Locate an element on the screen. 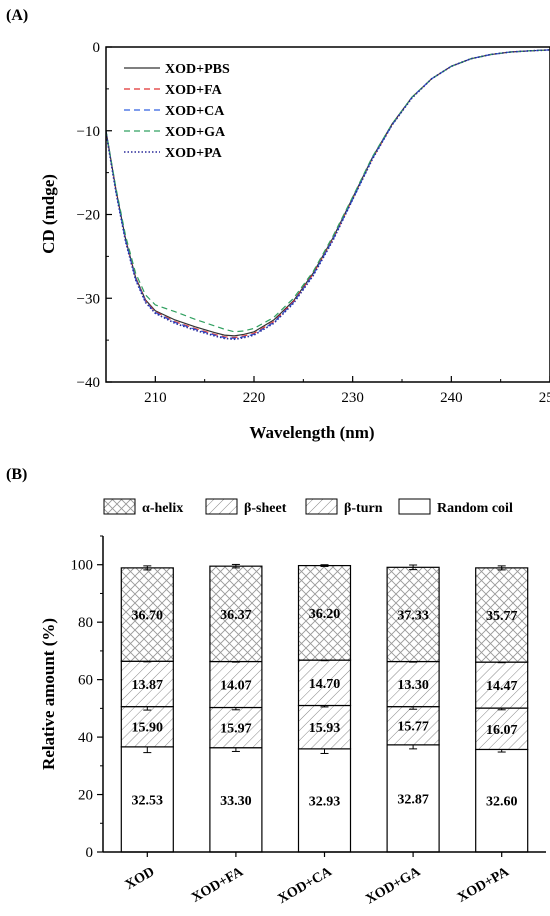 This screenshot has width=550, height=916. bar-group: 32.87 15.77 13.30 37.33 is located at coordinates (413, 708).